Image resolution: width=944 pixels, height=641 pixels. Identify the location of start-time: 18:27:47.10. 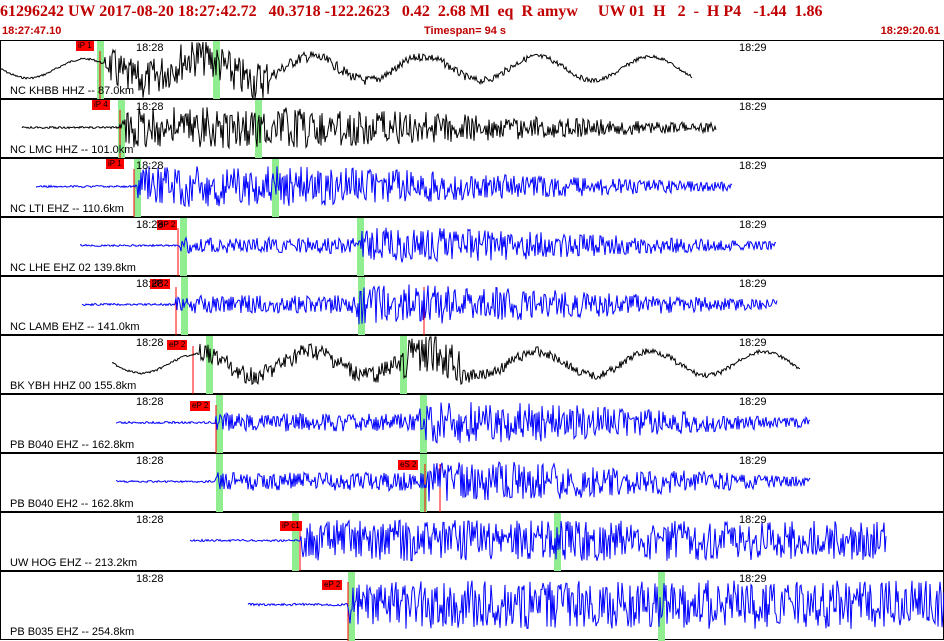
(32, 31).